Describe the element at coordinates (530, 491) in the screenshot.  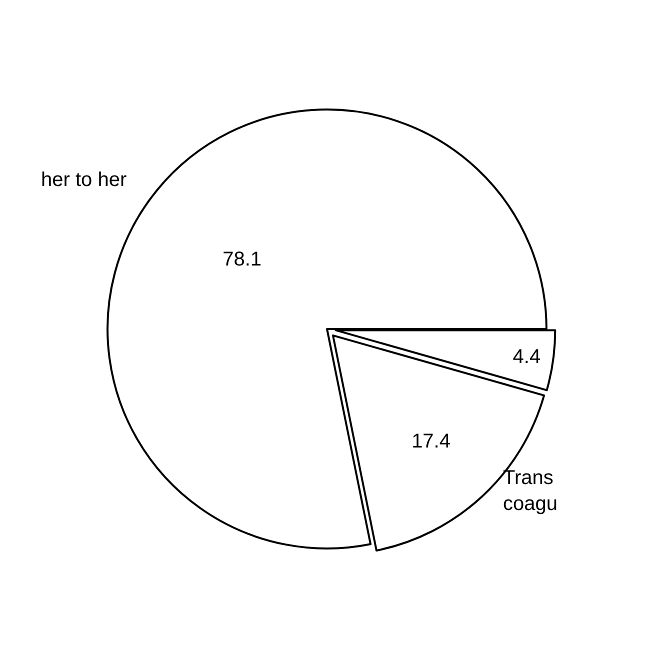
I see `slice-label: Trans coagu` at that location.